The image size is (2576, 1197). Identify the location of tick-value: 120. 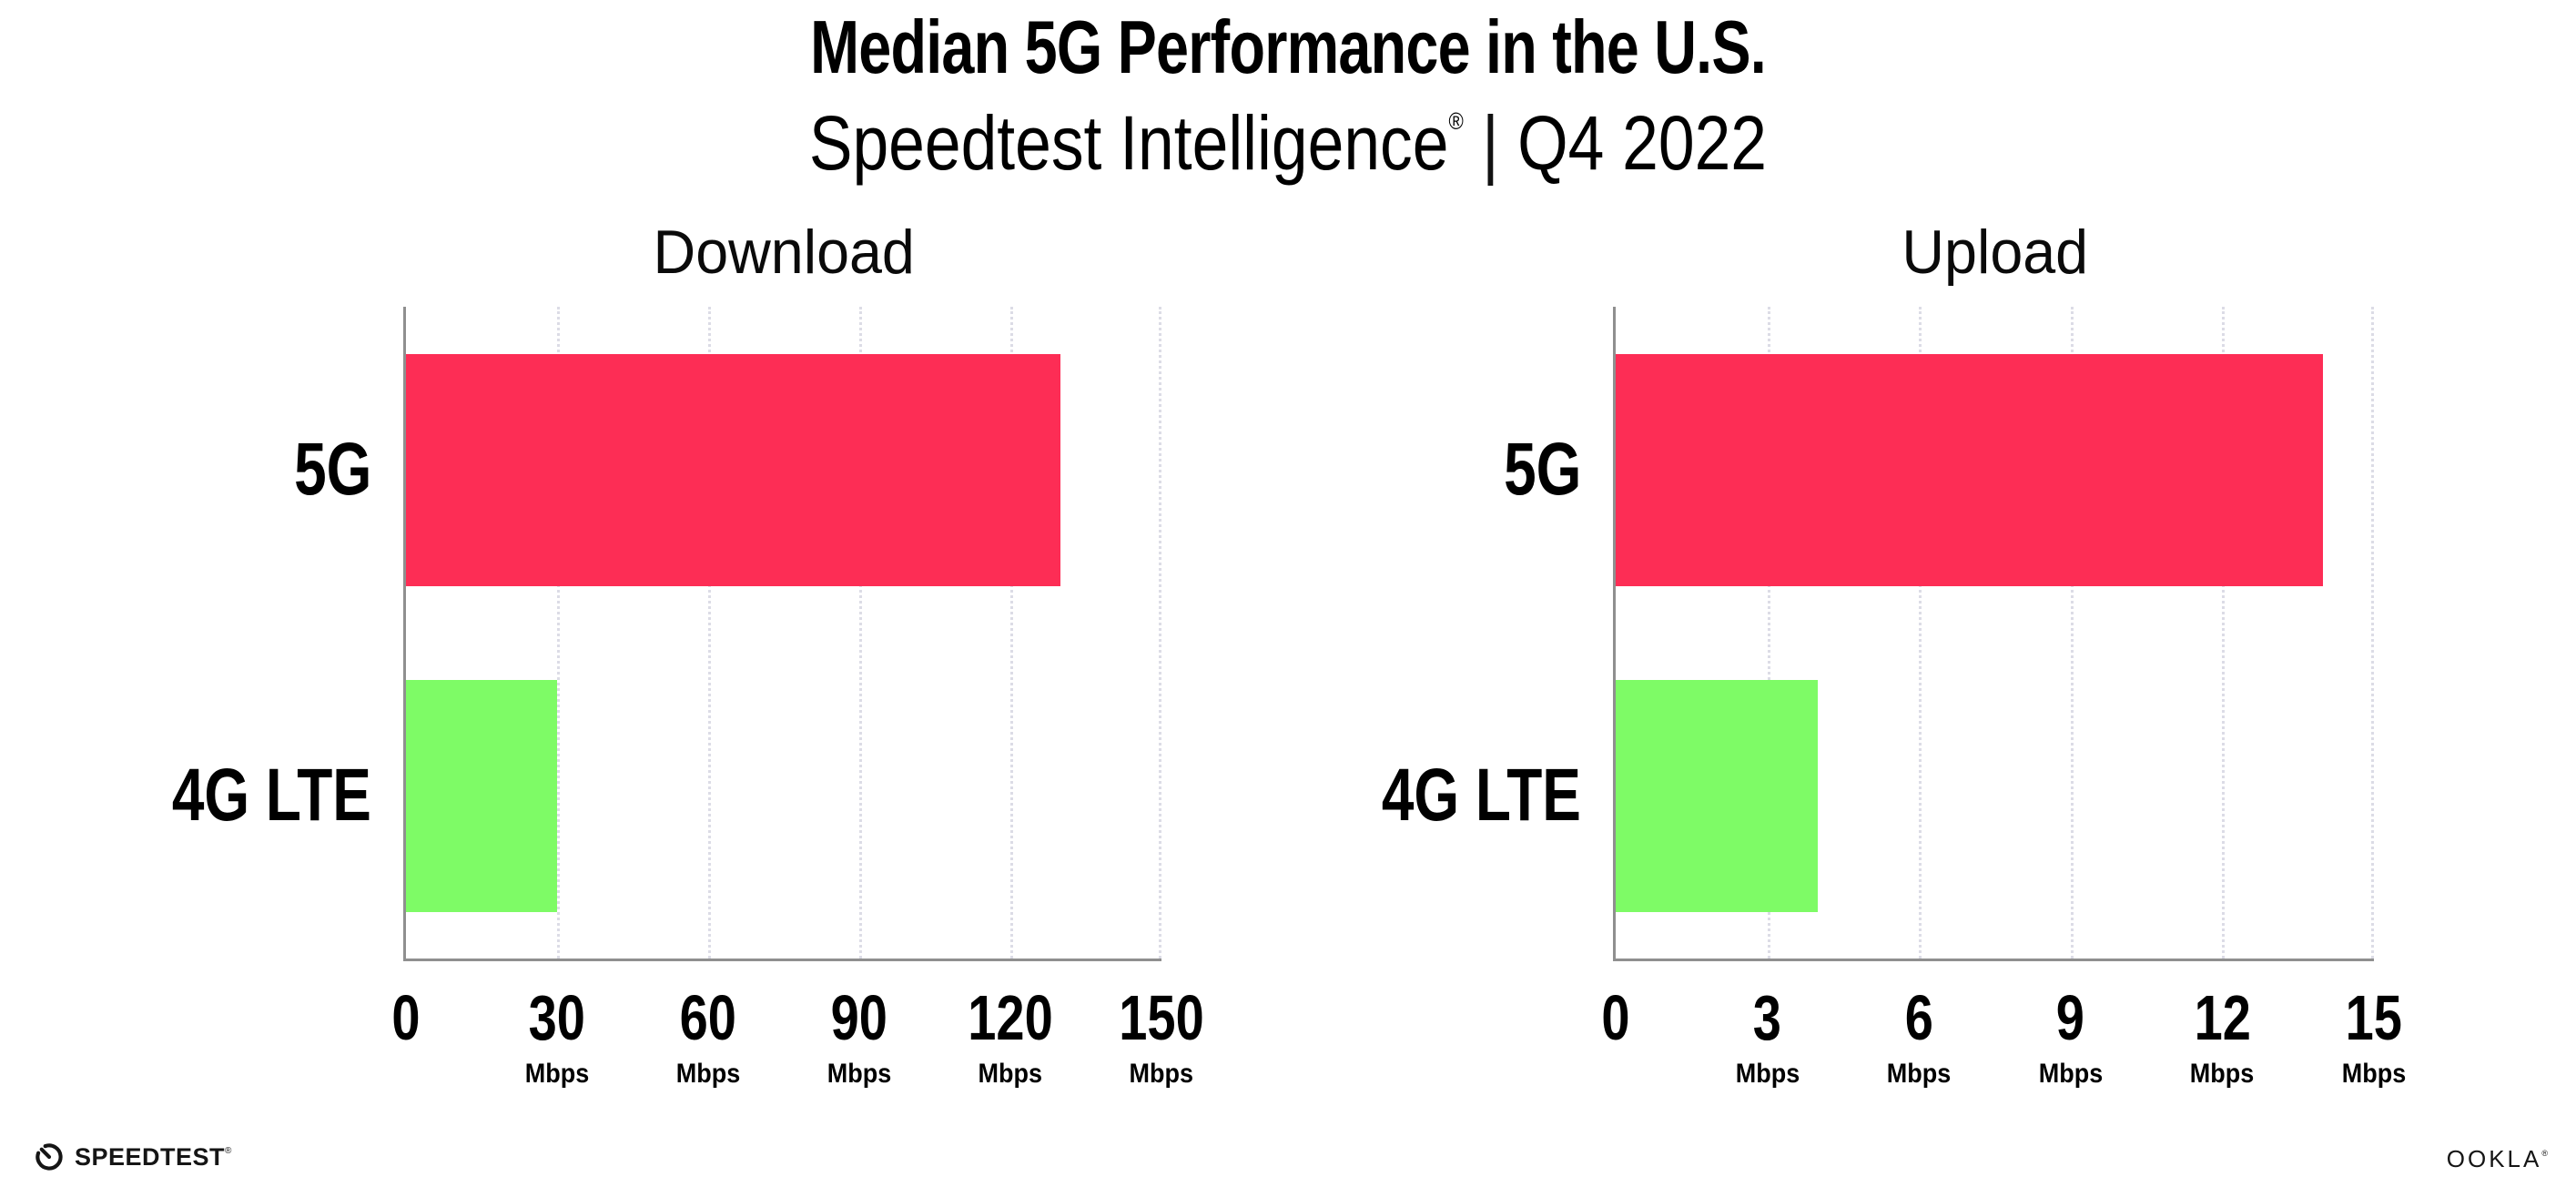
(1011, 1018).